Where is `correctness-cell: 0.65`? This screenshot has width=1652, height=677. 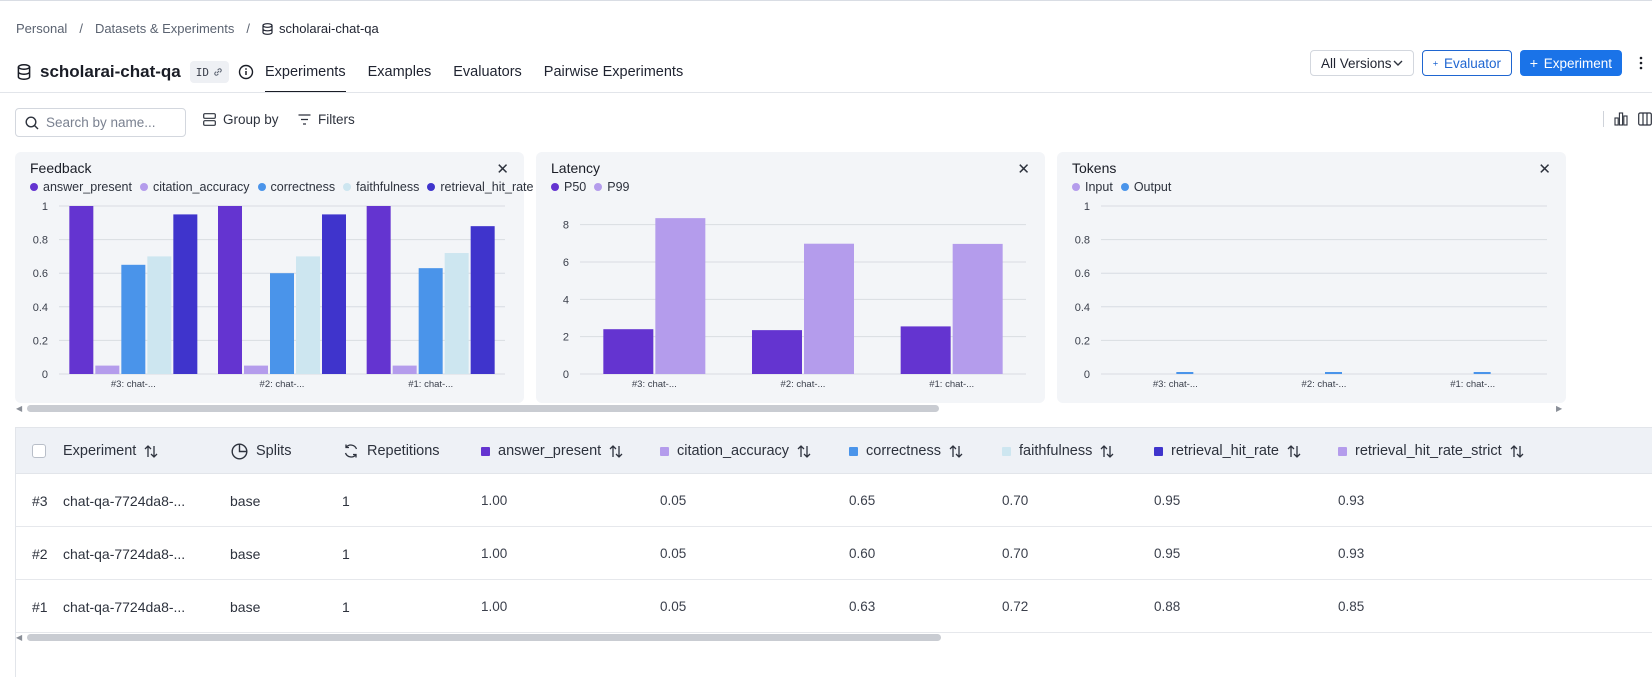
correctness-cell: 0.65 is located at coordinates (862, 500).